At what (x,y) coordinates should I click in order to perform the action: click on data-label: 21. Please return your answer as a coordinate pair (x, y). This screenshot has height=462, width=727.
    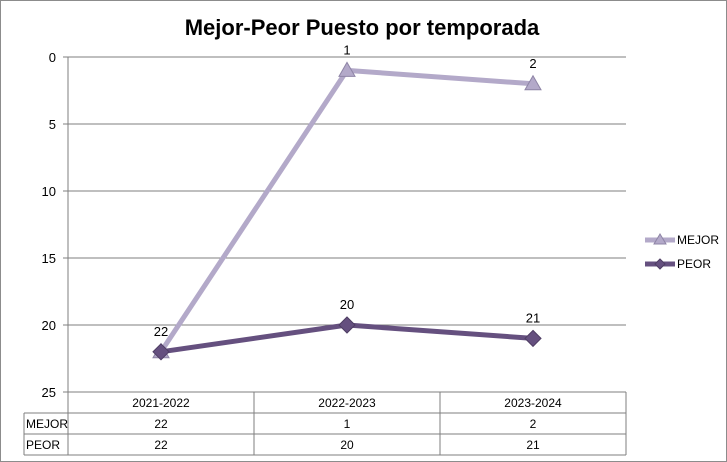
    Looking at the image, I should click on (533, 317).